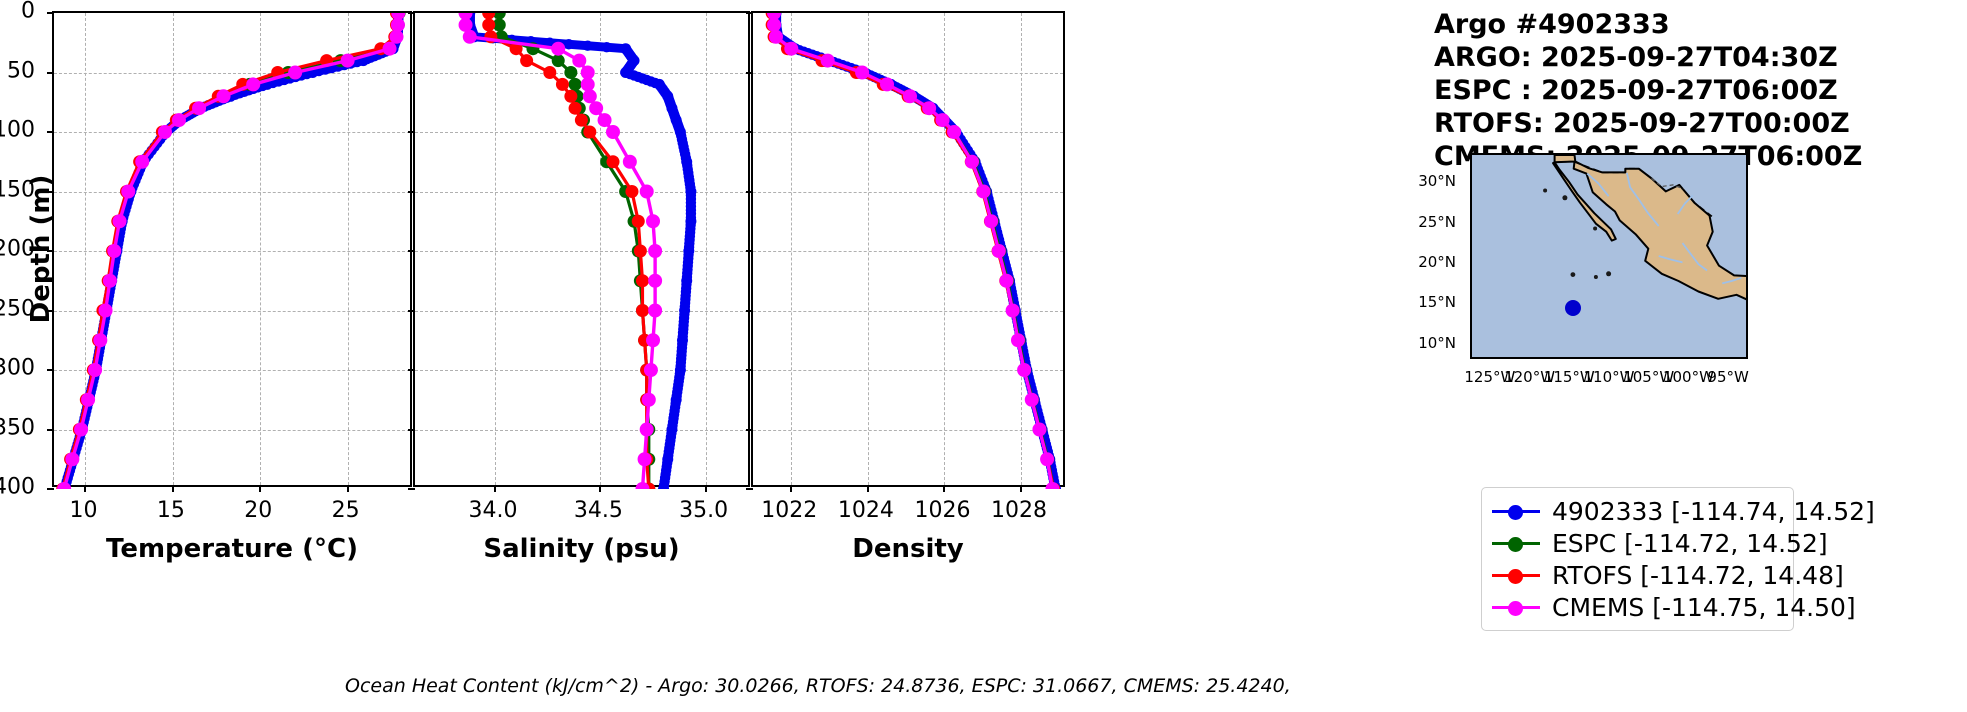 Image resolution: width=1967 pixels, height=712 pixels. Describe the element at coordinates (17, 487) in the screenshot. I see `y-tick-label: 400` at that location.